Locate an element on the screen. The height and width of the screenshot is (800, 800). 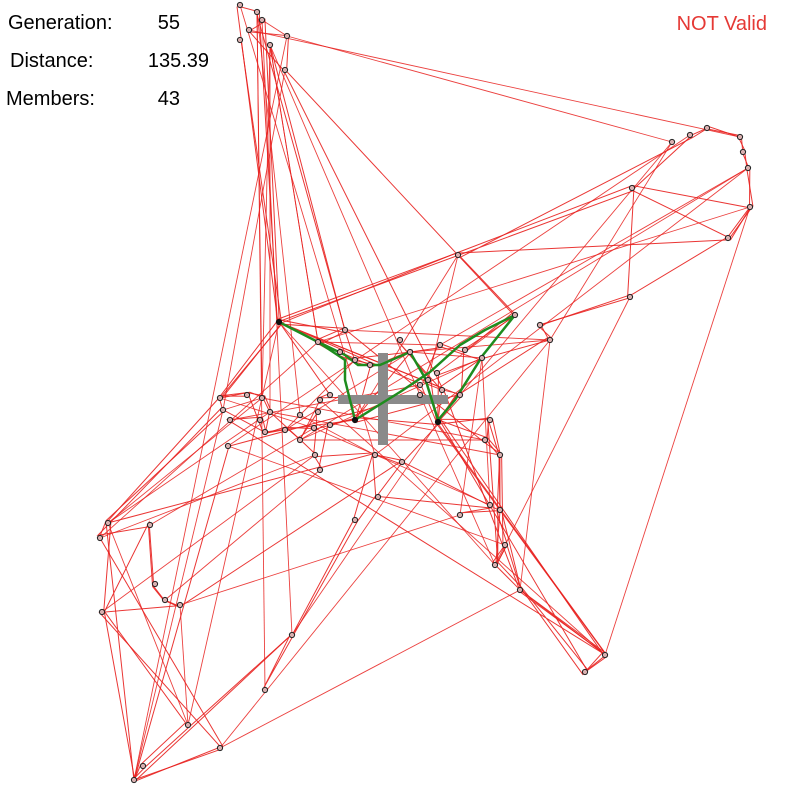
members-value: 43 is located at coordinates (168, 99).